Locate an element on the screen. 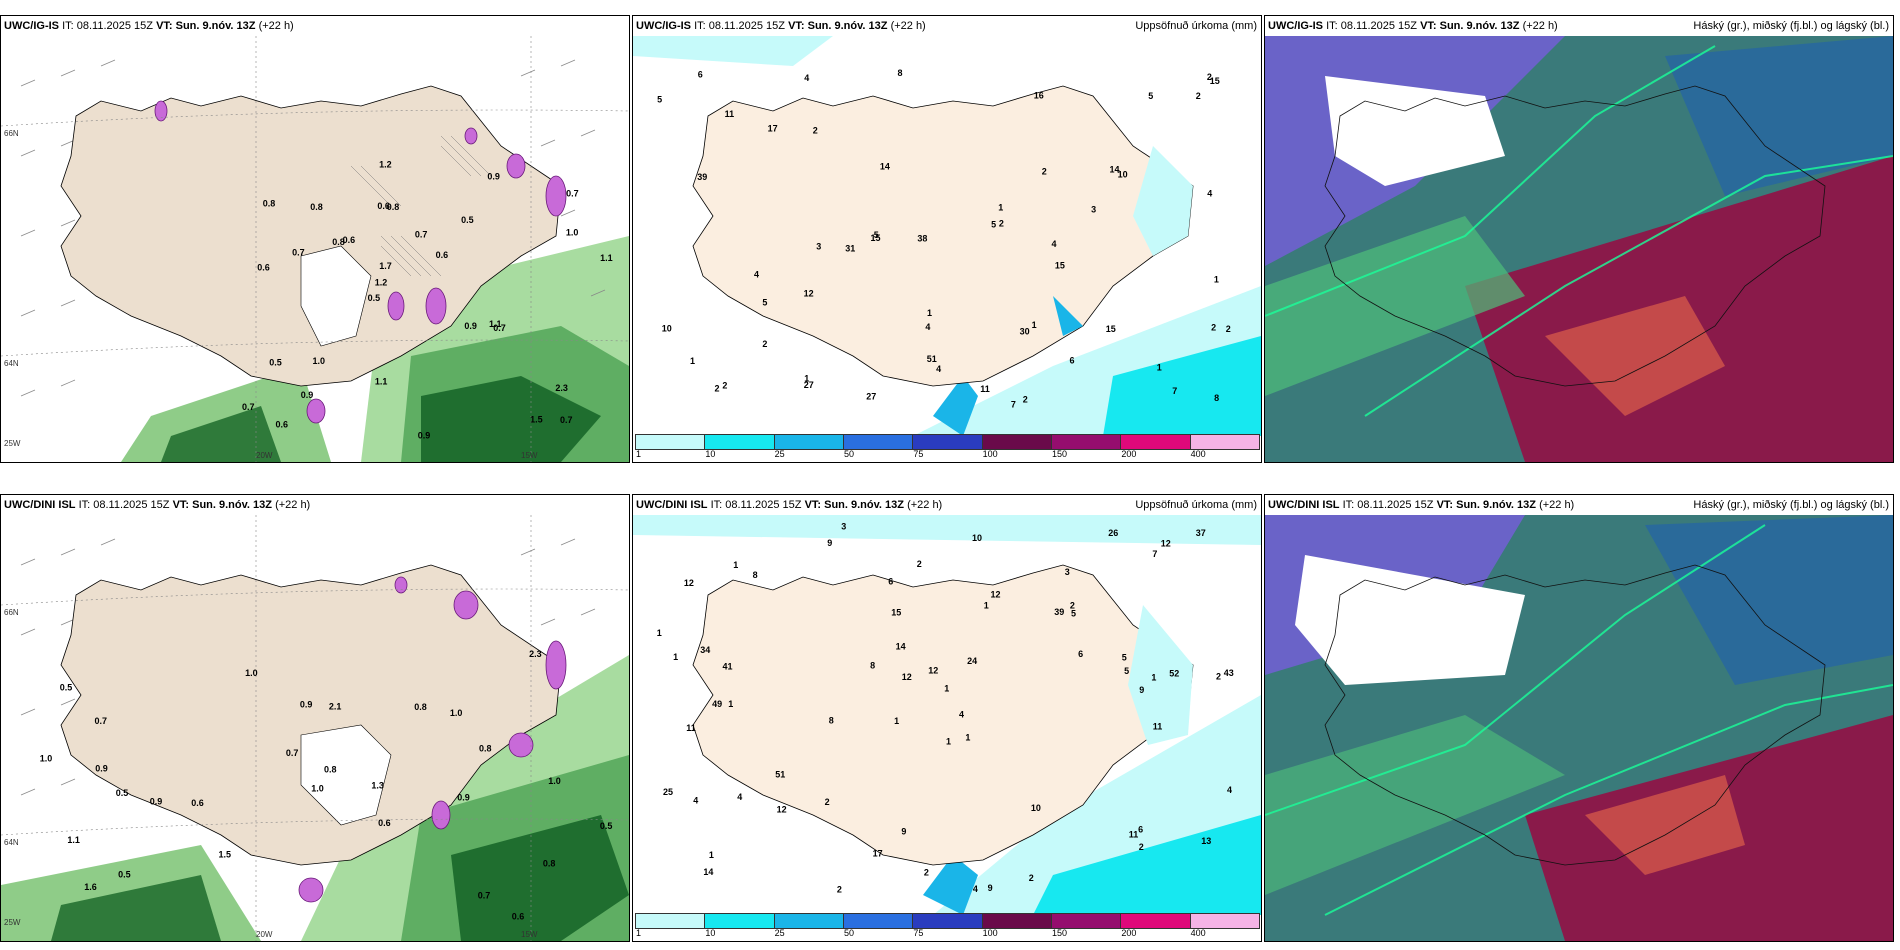 The width and height of the screenshot is (1900, 950). model-name: UWC/DINI ISL is located at coordinates (672, 505).